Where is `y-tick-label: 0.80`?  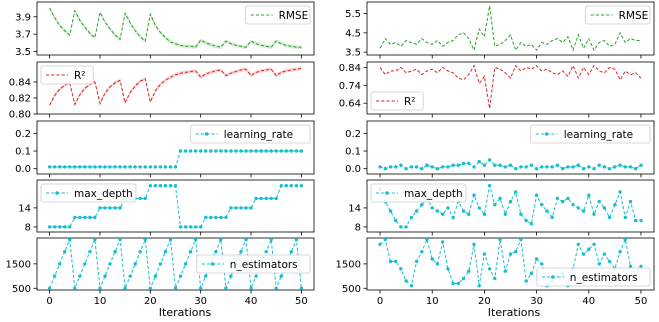 y-tick-label: 0.80 is located at coordinates (20, 115).